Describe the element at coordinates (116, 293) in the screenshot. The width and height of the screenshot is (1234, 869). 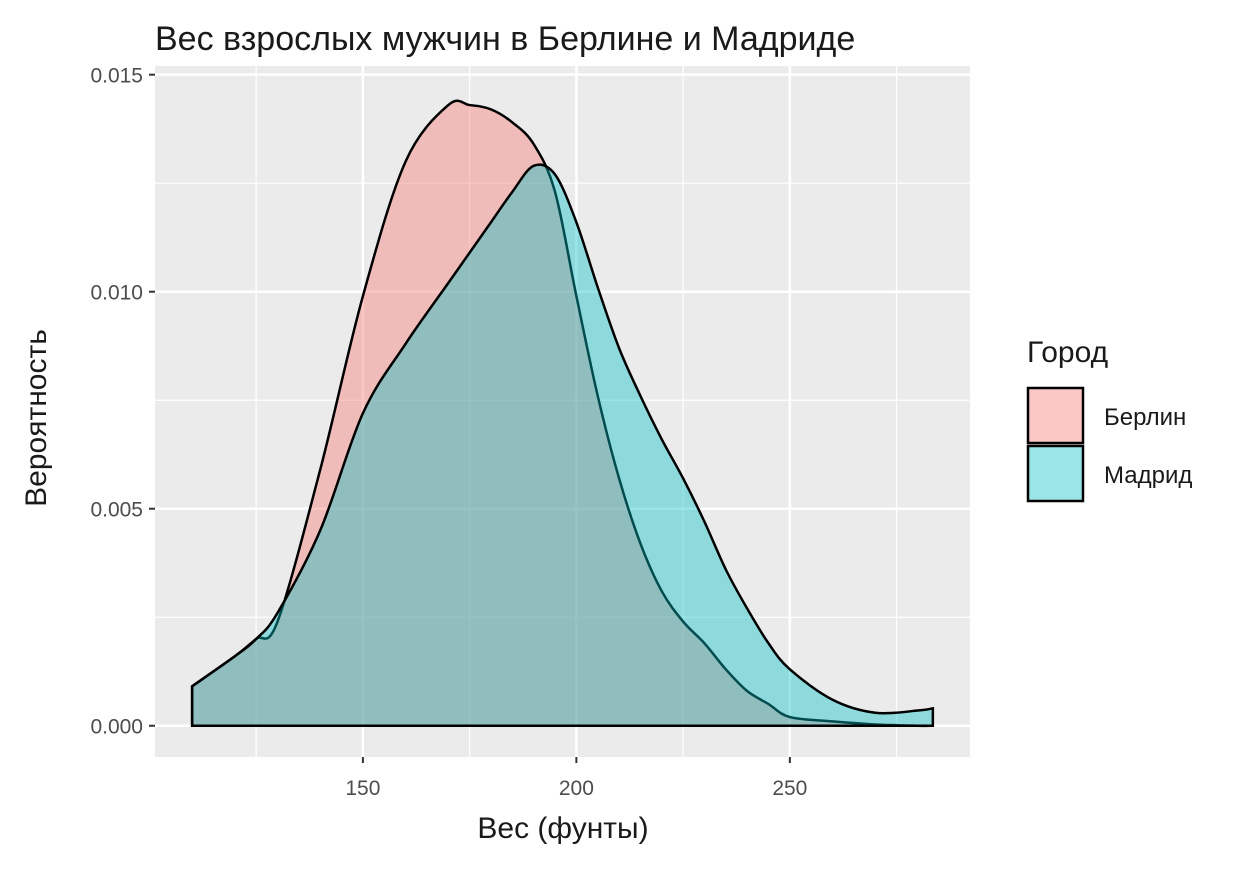
I see `y-tick-label: 0.010` at that location.